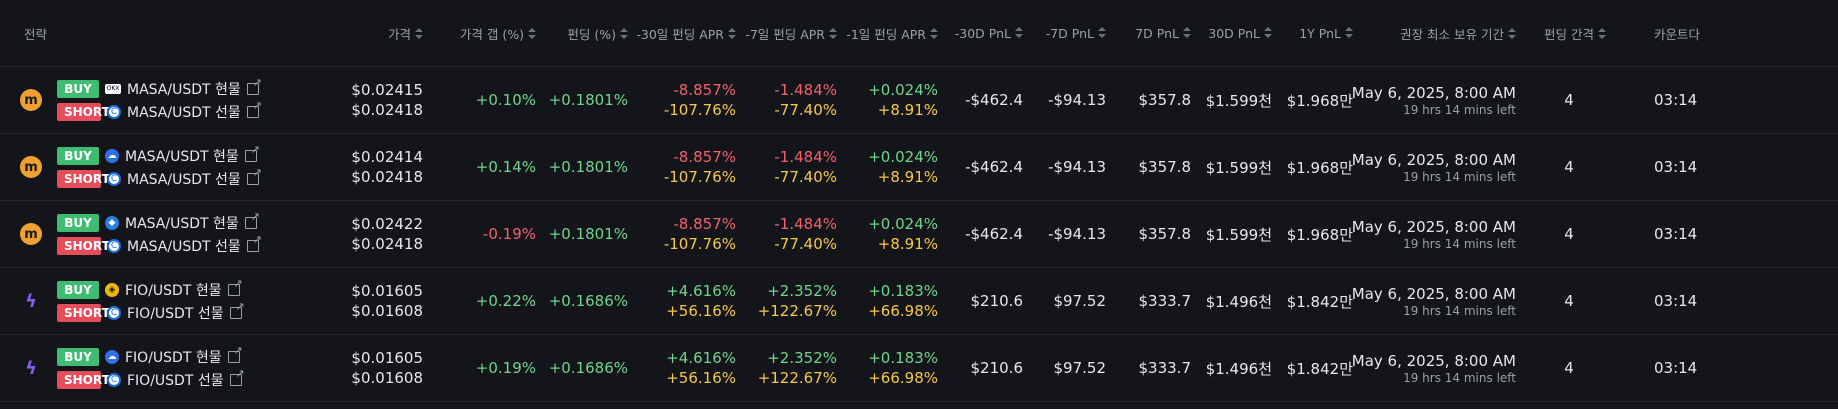  Describe the element at coordinates (903, 358) in the screenshot. I see `apr1-rate: +0.183%` at that location.